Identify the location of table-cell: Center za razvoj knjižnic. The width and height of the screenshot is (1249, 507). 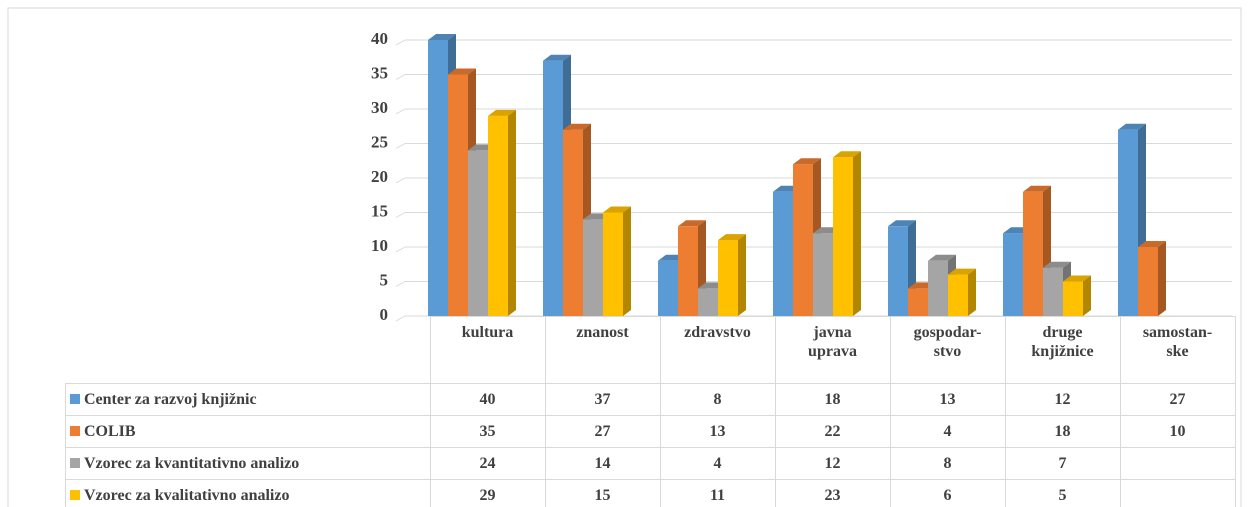
(248, 399).